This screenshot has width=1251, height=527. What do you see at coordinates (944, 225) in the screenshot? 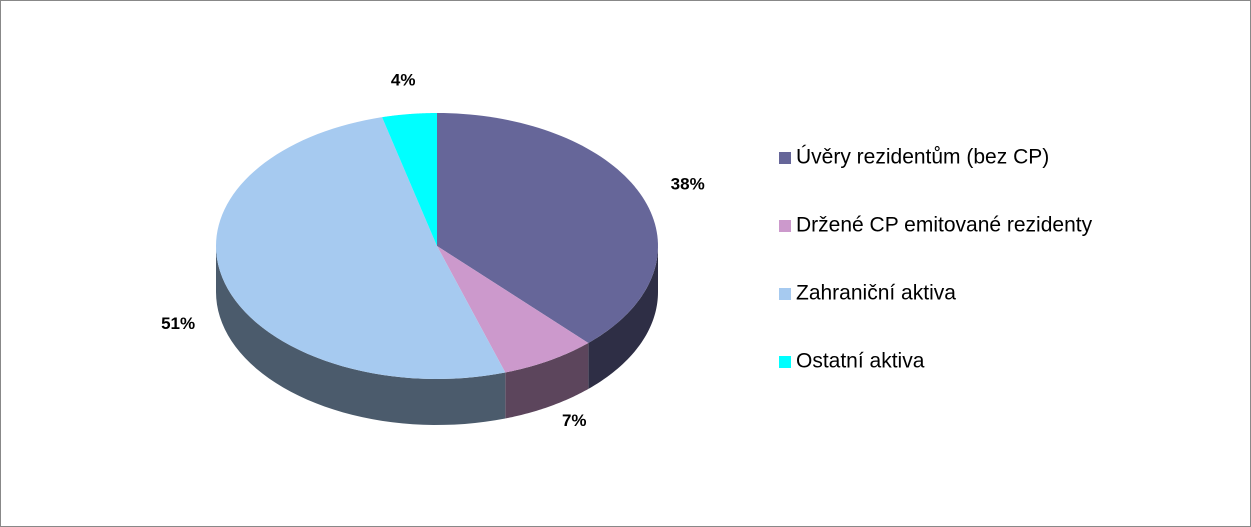
I see `legend-label: Držené CP emitované rezidenty` at bounding box center [944, 225].